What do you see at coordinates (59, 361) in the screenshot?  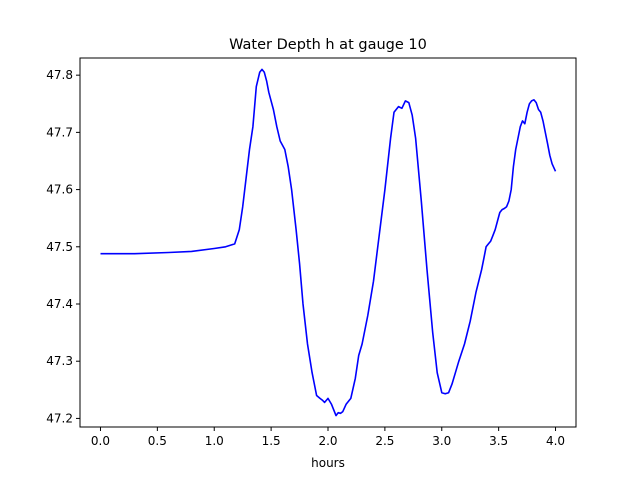 I see `y-tick-label: 47.3` at bounding box center [59, 361].